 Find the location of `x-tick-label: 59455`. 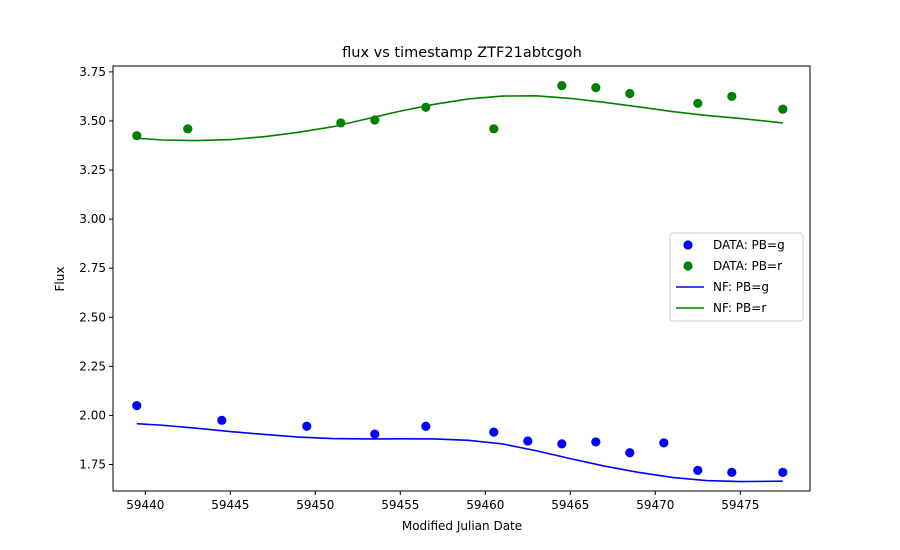

x-tick-label: 59455 is located at coordinates (400, 505).